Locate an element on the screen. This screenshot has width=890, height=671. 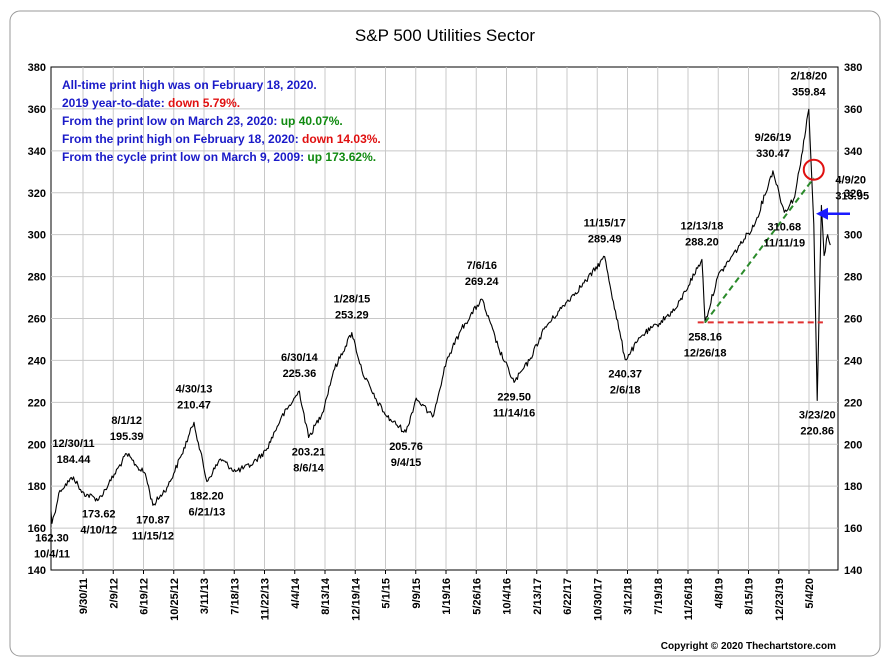
x-tick-label: 11/26/18 is located at coordinates (689, 599).